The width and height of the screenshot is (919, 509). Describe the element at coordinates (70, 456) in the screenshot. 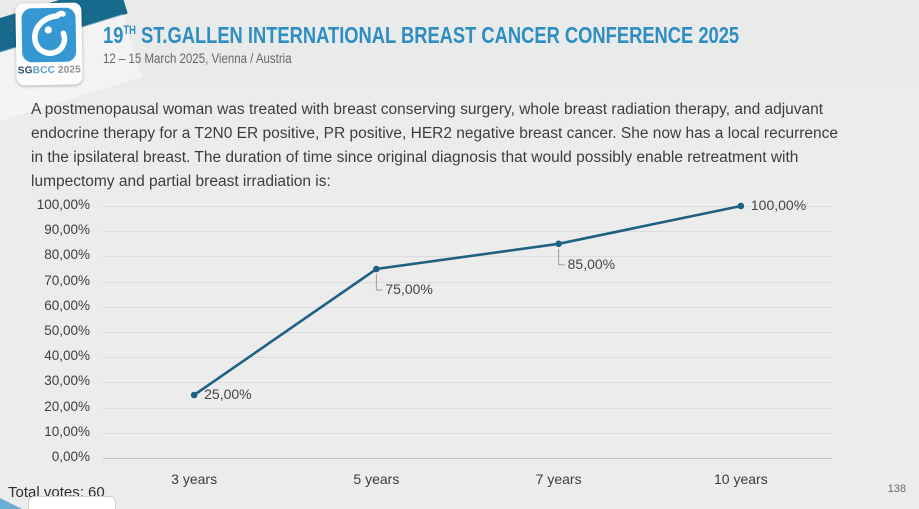

I see `y-axis-label: 0,00%` at that location.